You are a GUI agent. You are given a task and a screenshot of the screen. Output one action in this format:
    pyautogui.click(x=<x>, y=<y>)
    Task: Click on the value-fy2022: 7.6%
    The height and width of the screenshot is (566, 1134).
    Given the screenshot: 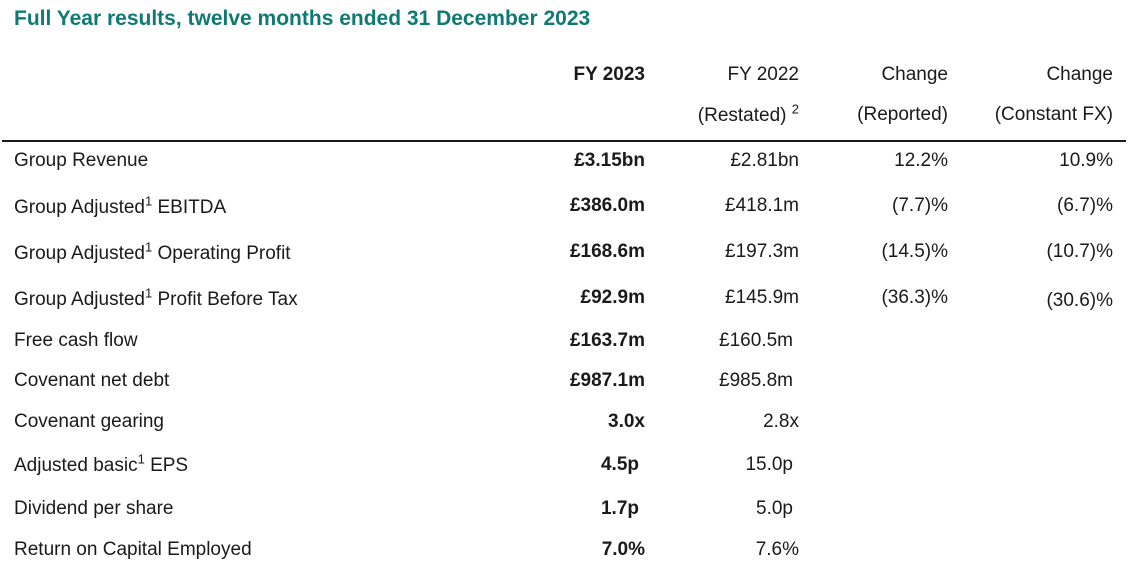 What is the action you would take?
    pyautogui.click(x=777, y=549)
    